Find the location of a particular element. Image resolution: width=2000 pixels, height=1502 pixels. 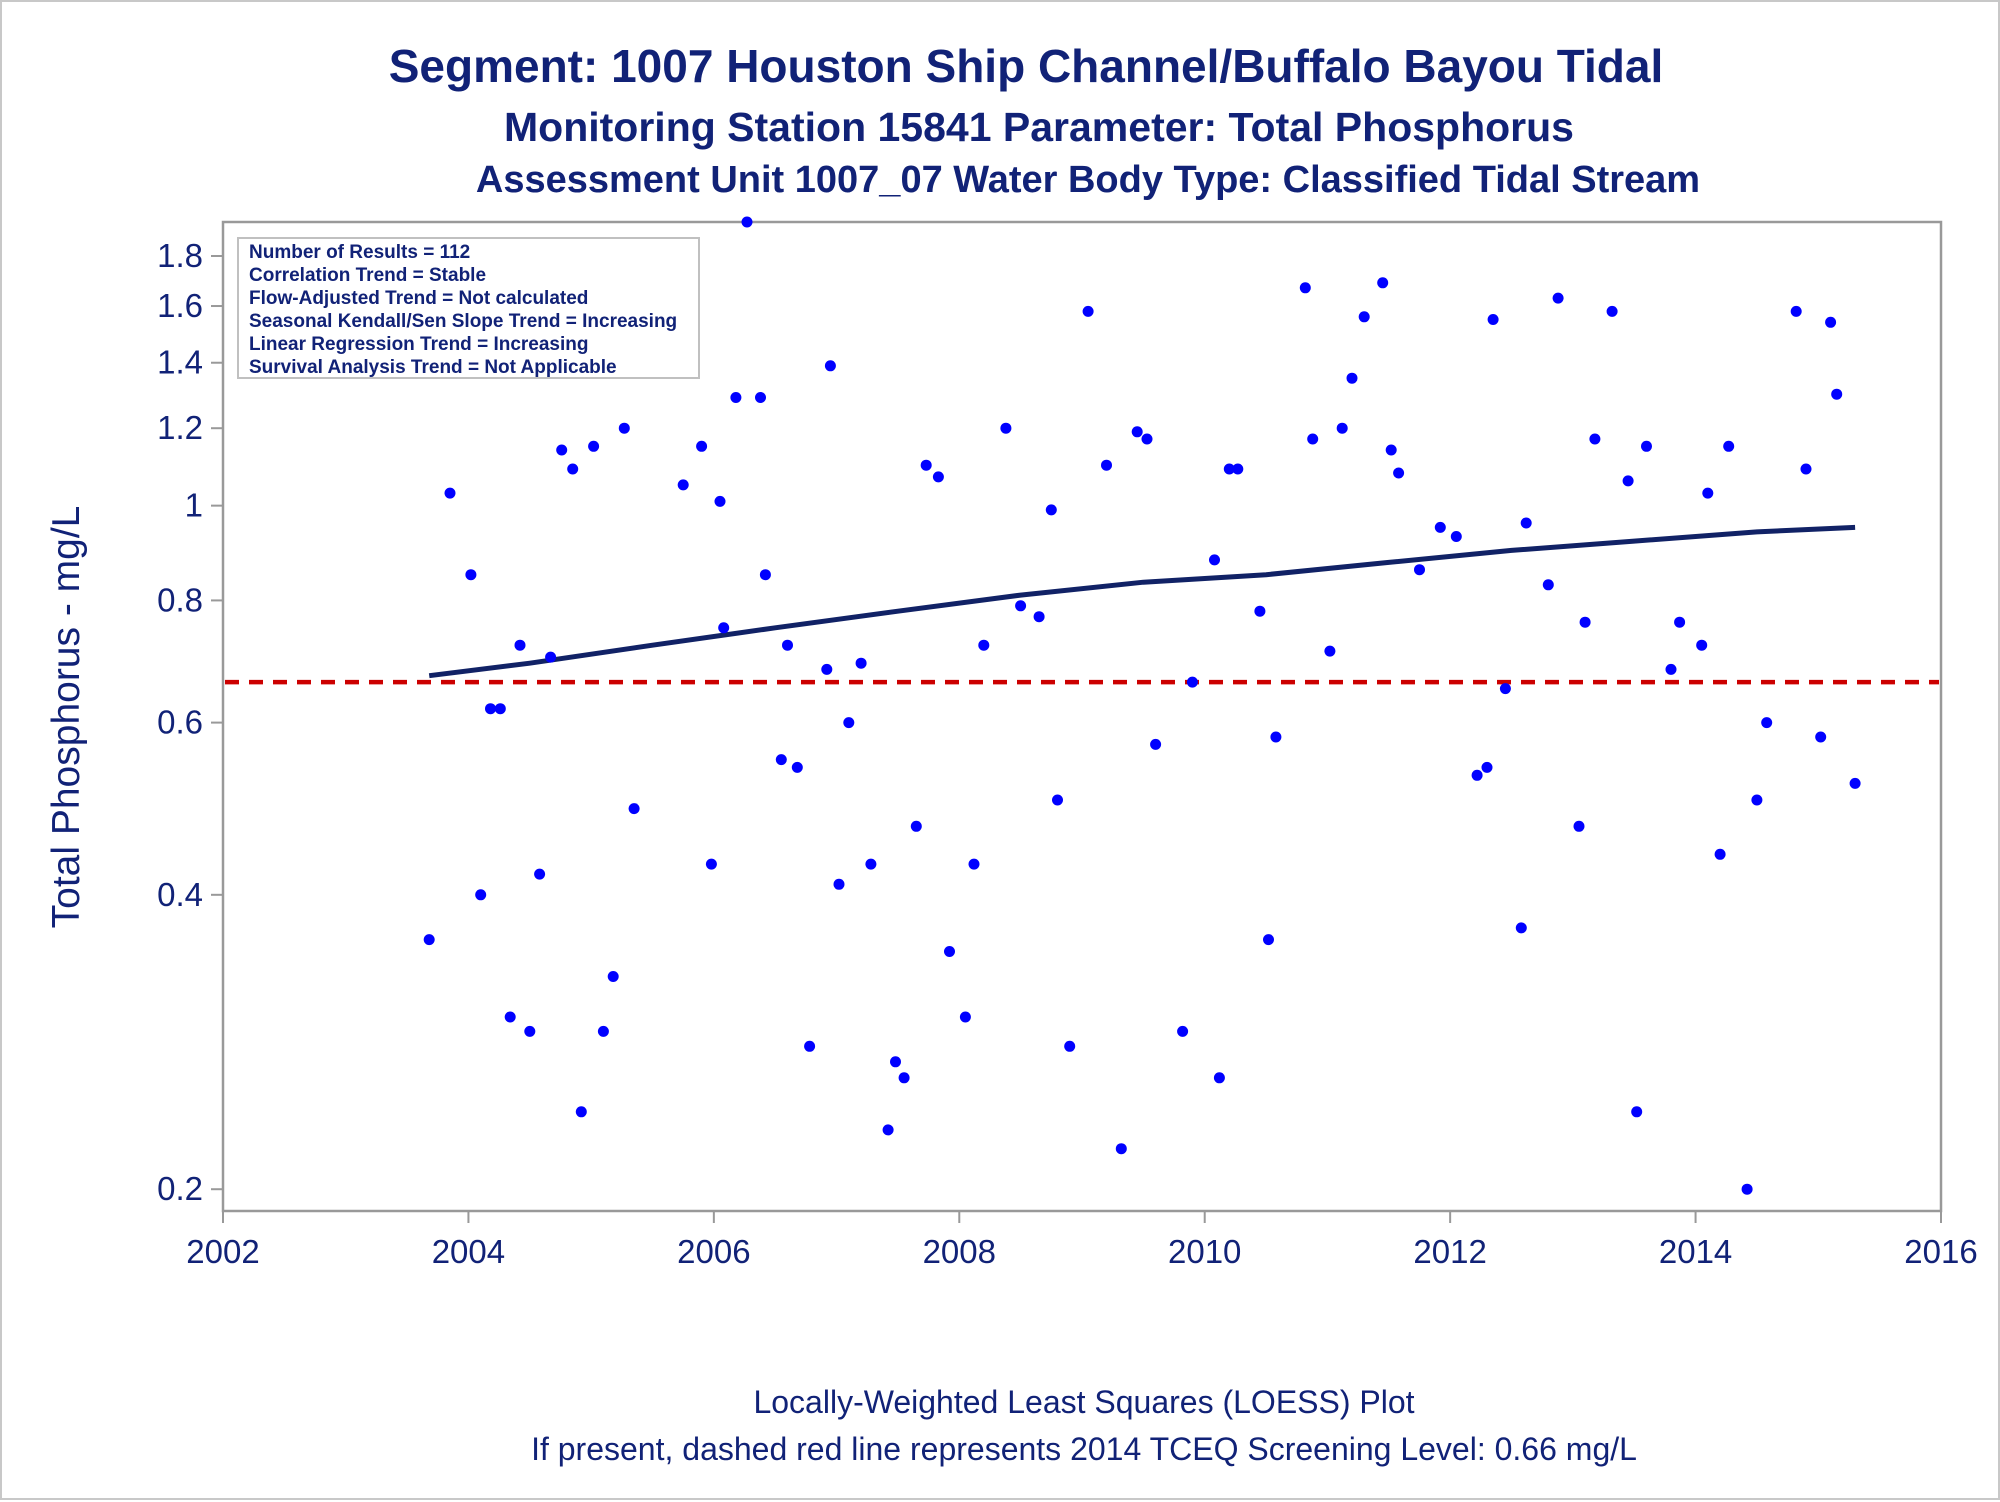

x-tick-label: 2006 is located at coordinates (713, 1251).